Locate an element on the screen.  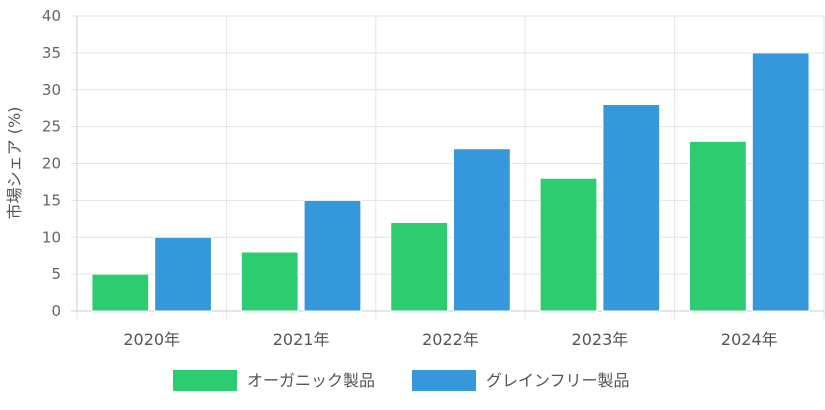
legend-label: グレインフリー製品 is located at coordinates (558, 380).